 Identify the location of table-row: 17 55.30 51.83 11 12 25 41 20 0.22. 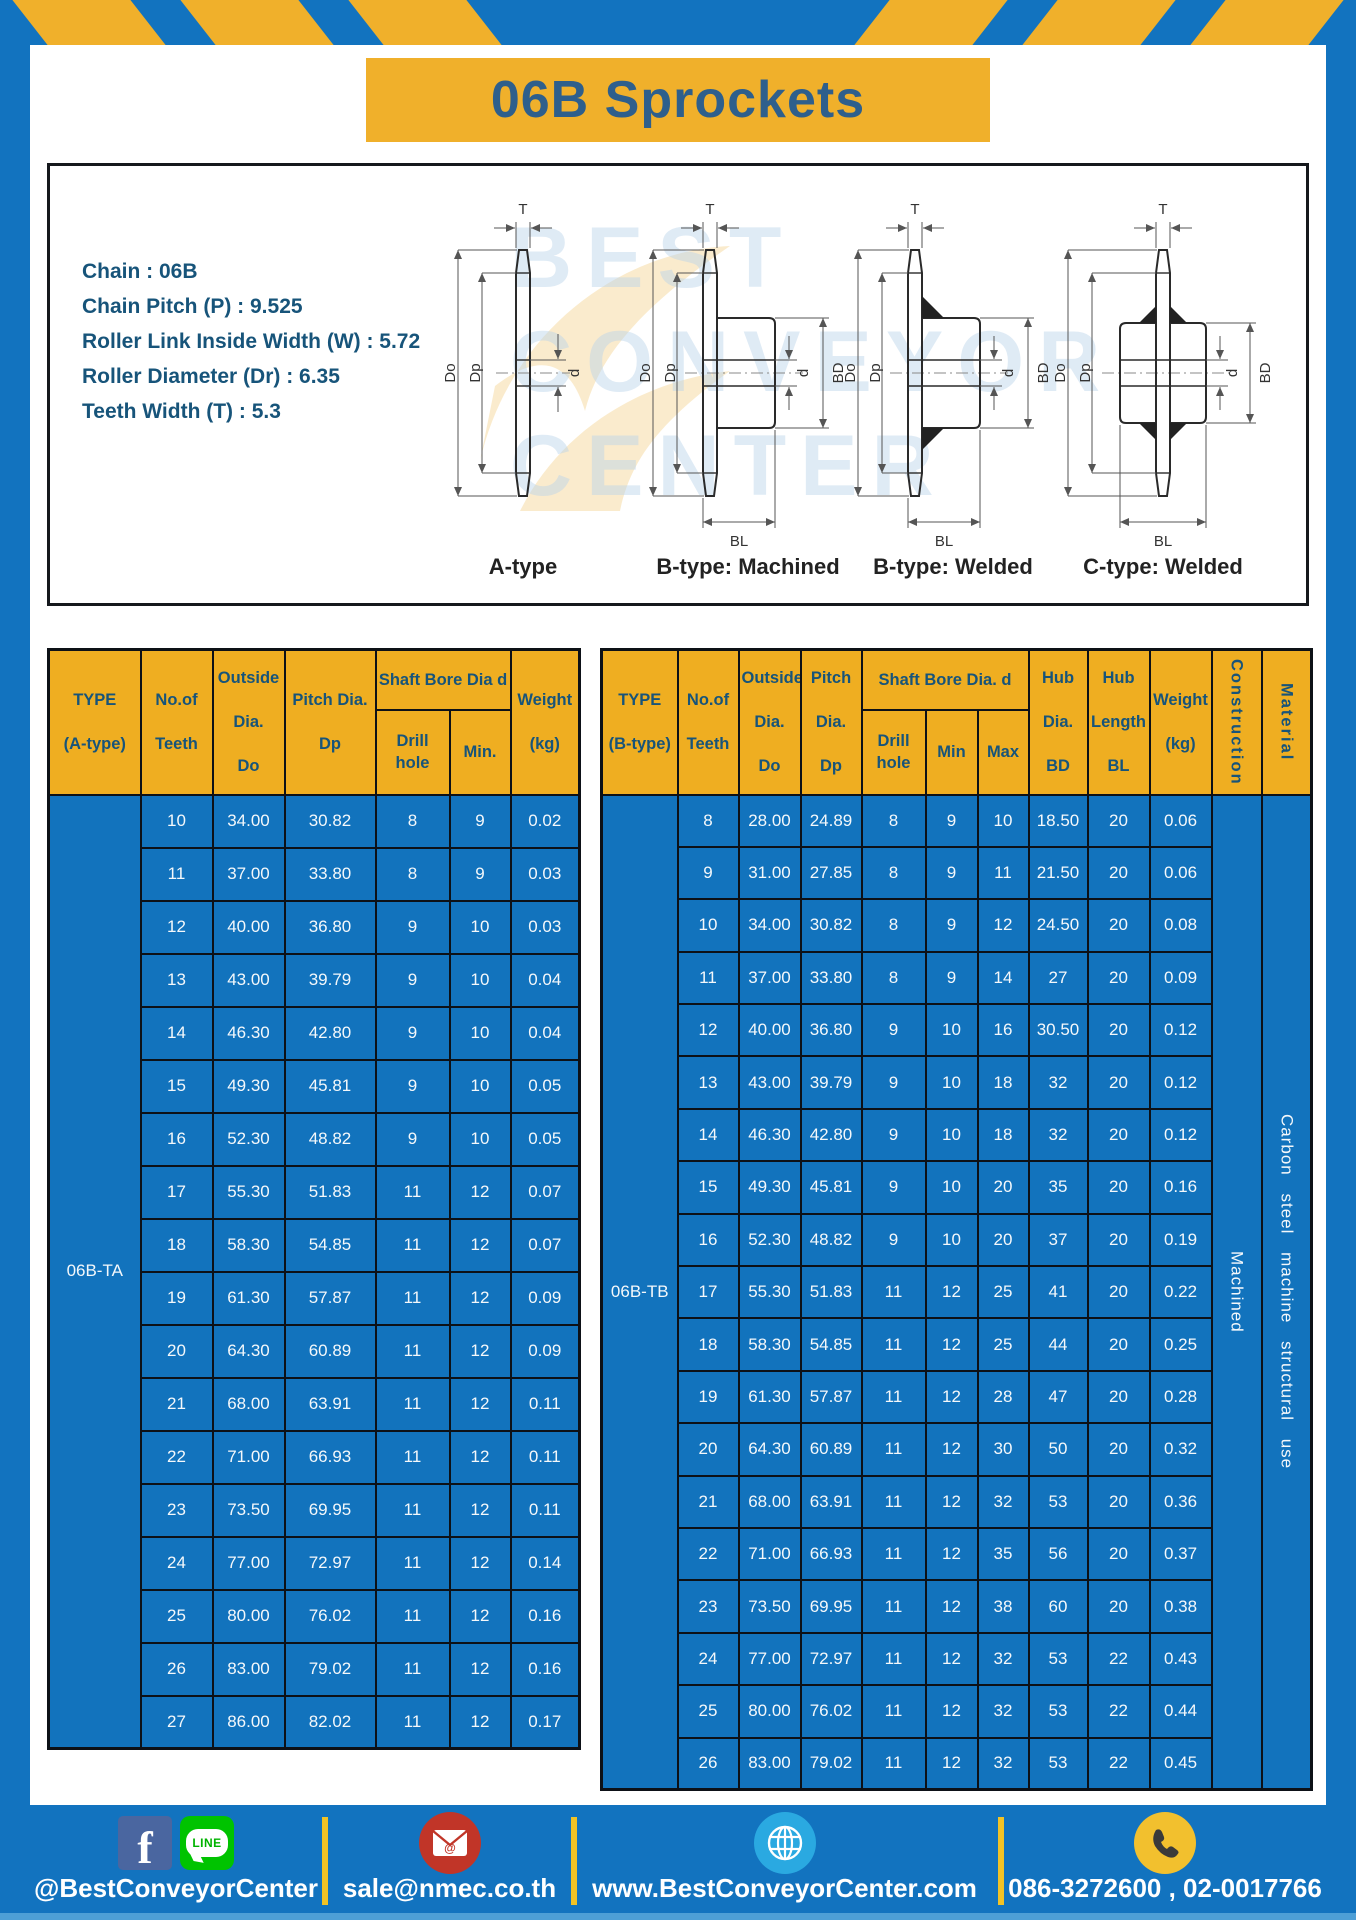
(957, 1292).